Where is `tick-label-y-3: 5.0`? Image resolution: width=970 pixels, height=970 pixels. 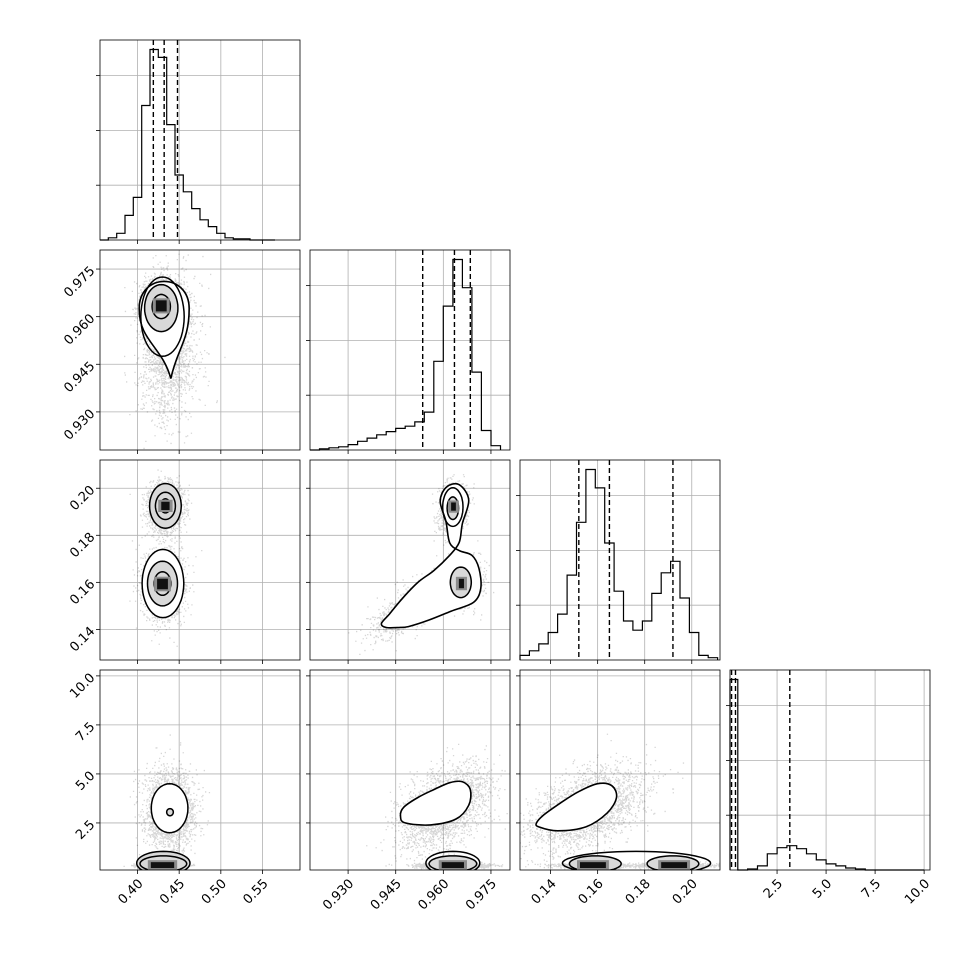 tick-label-y-3: 5.0 is located at coordinates (85, 781).